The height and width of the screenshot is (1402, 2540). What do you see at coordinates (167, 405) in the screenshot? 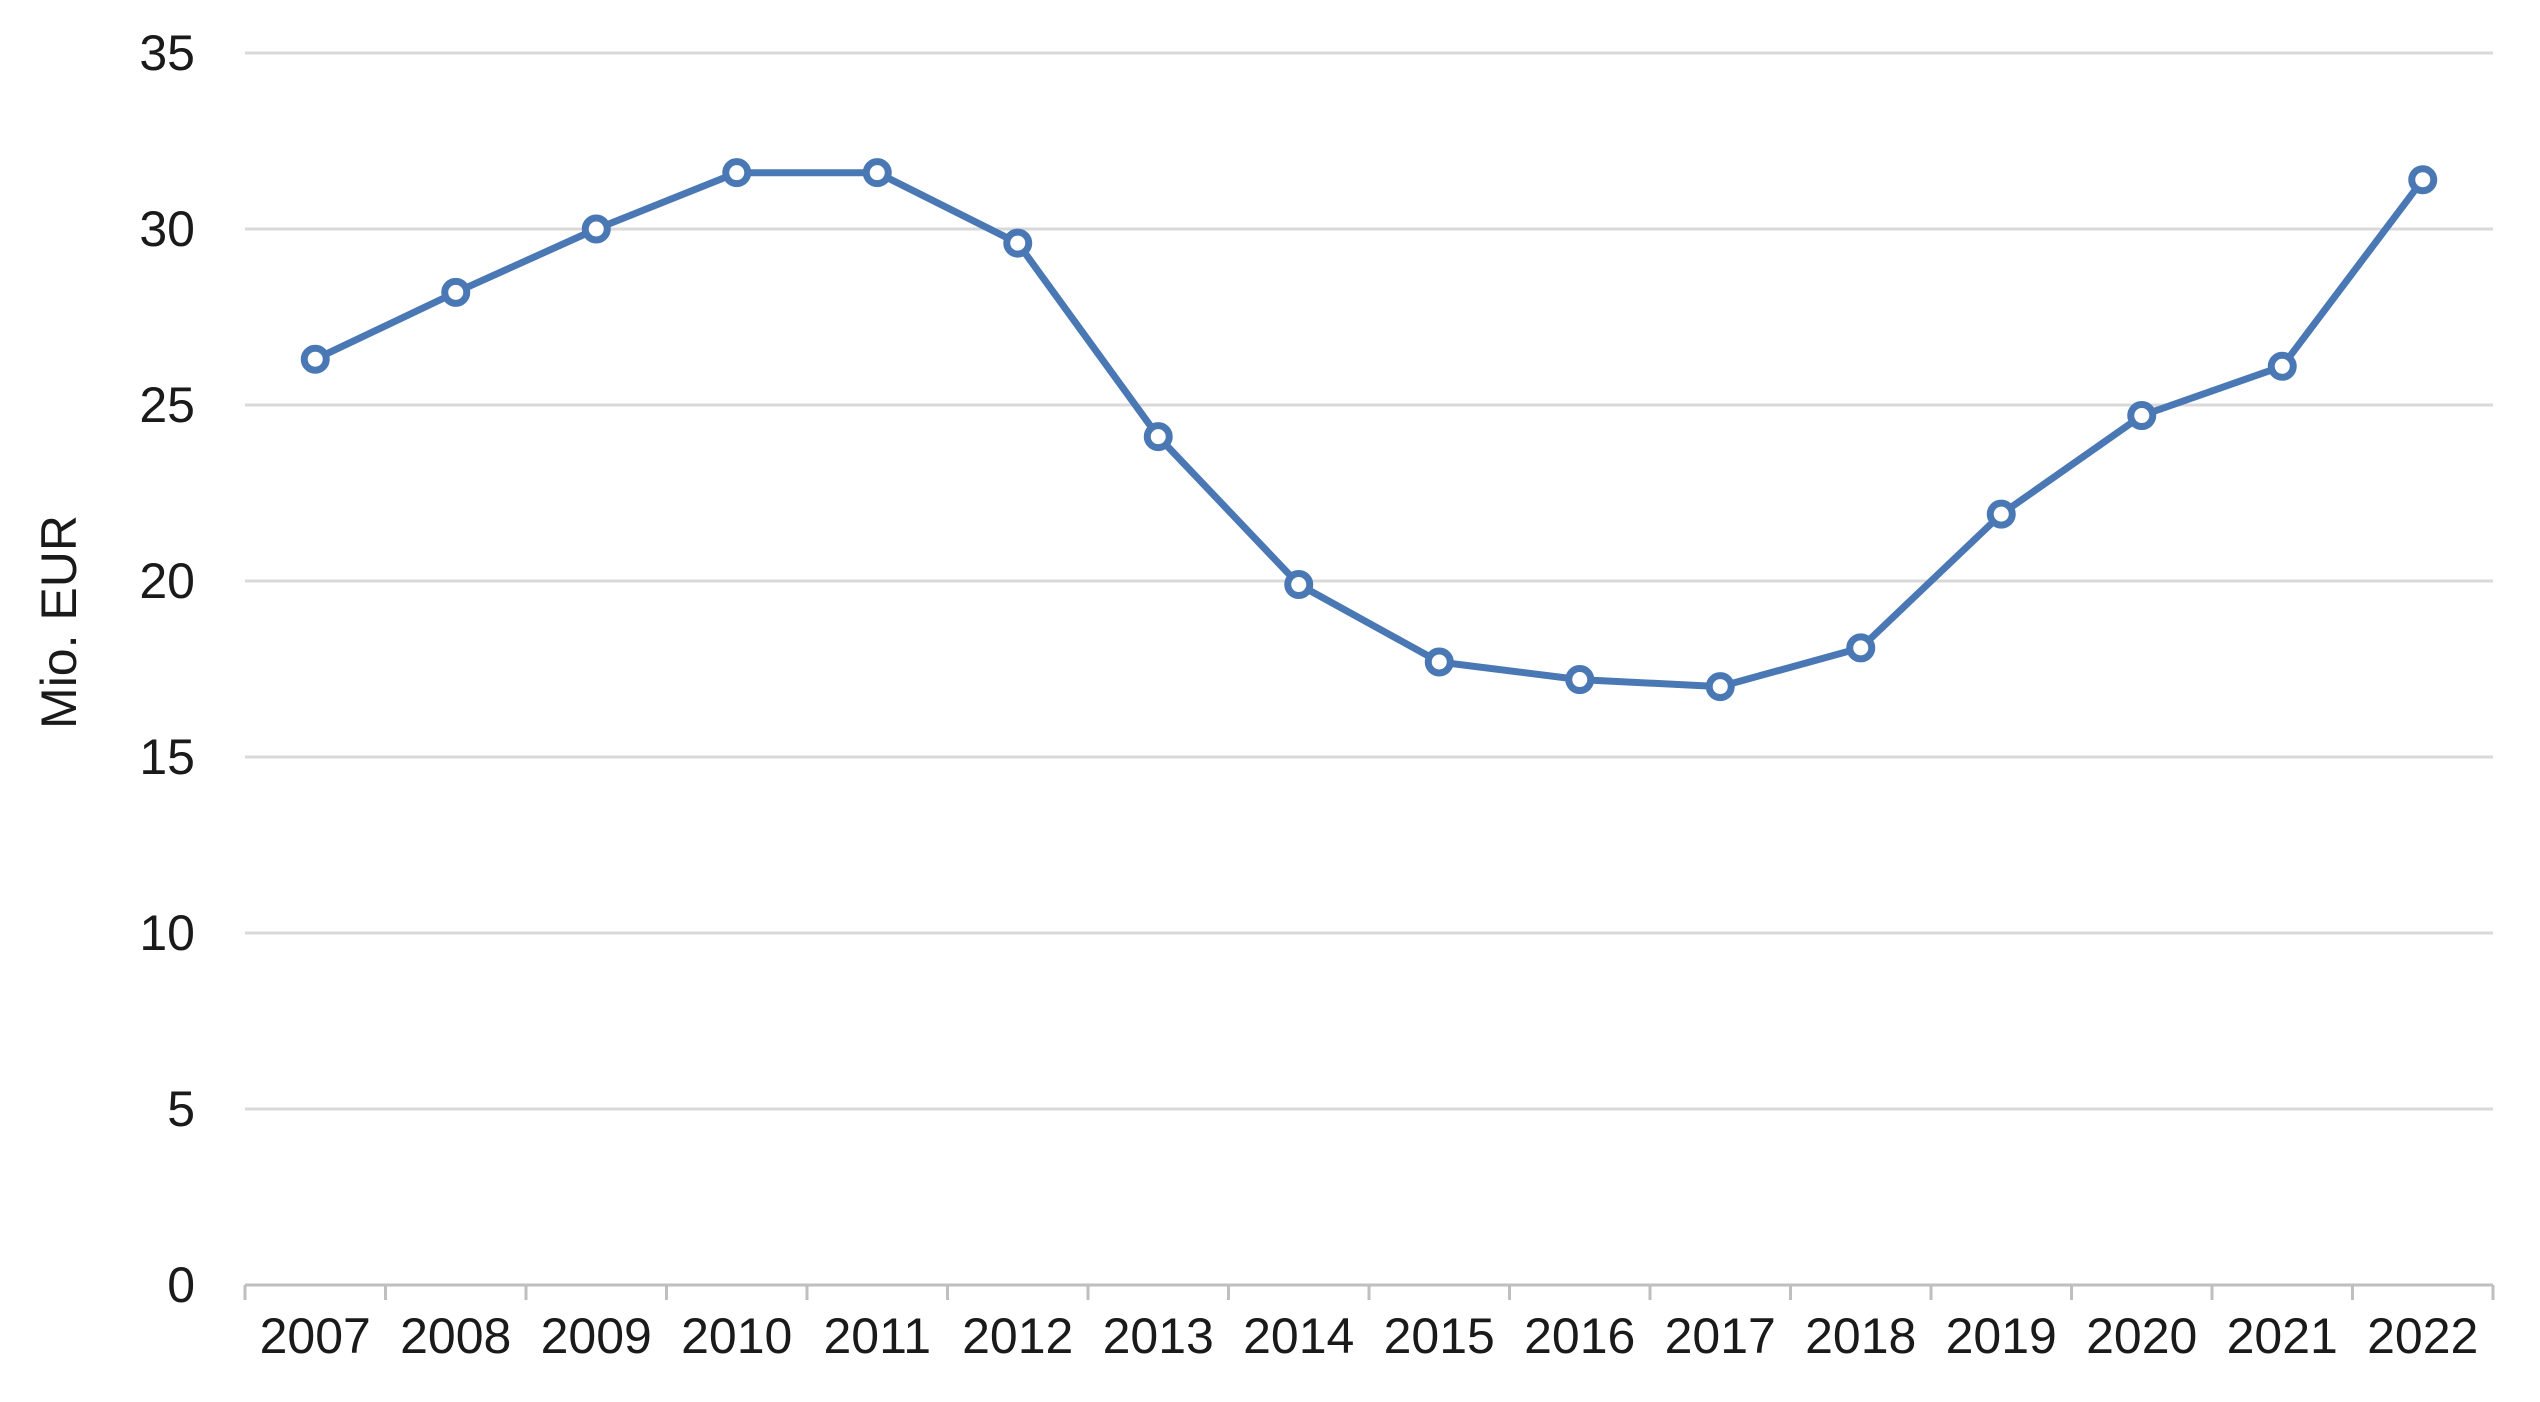
I see `y-tick-label: 25` at bounding box center [167, 405].